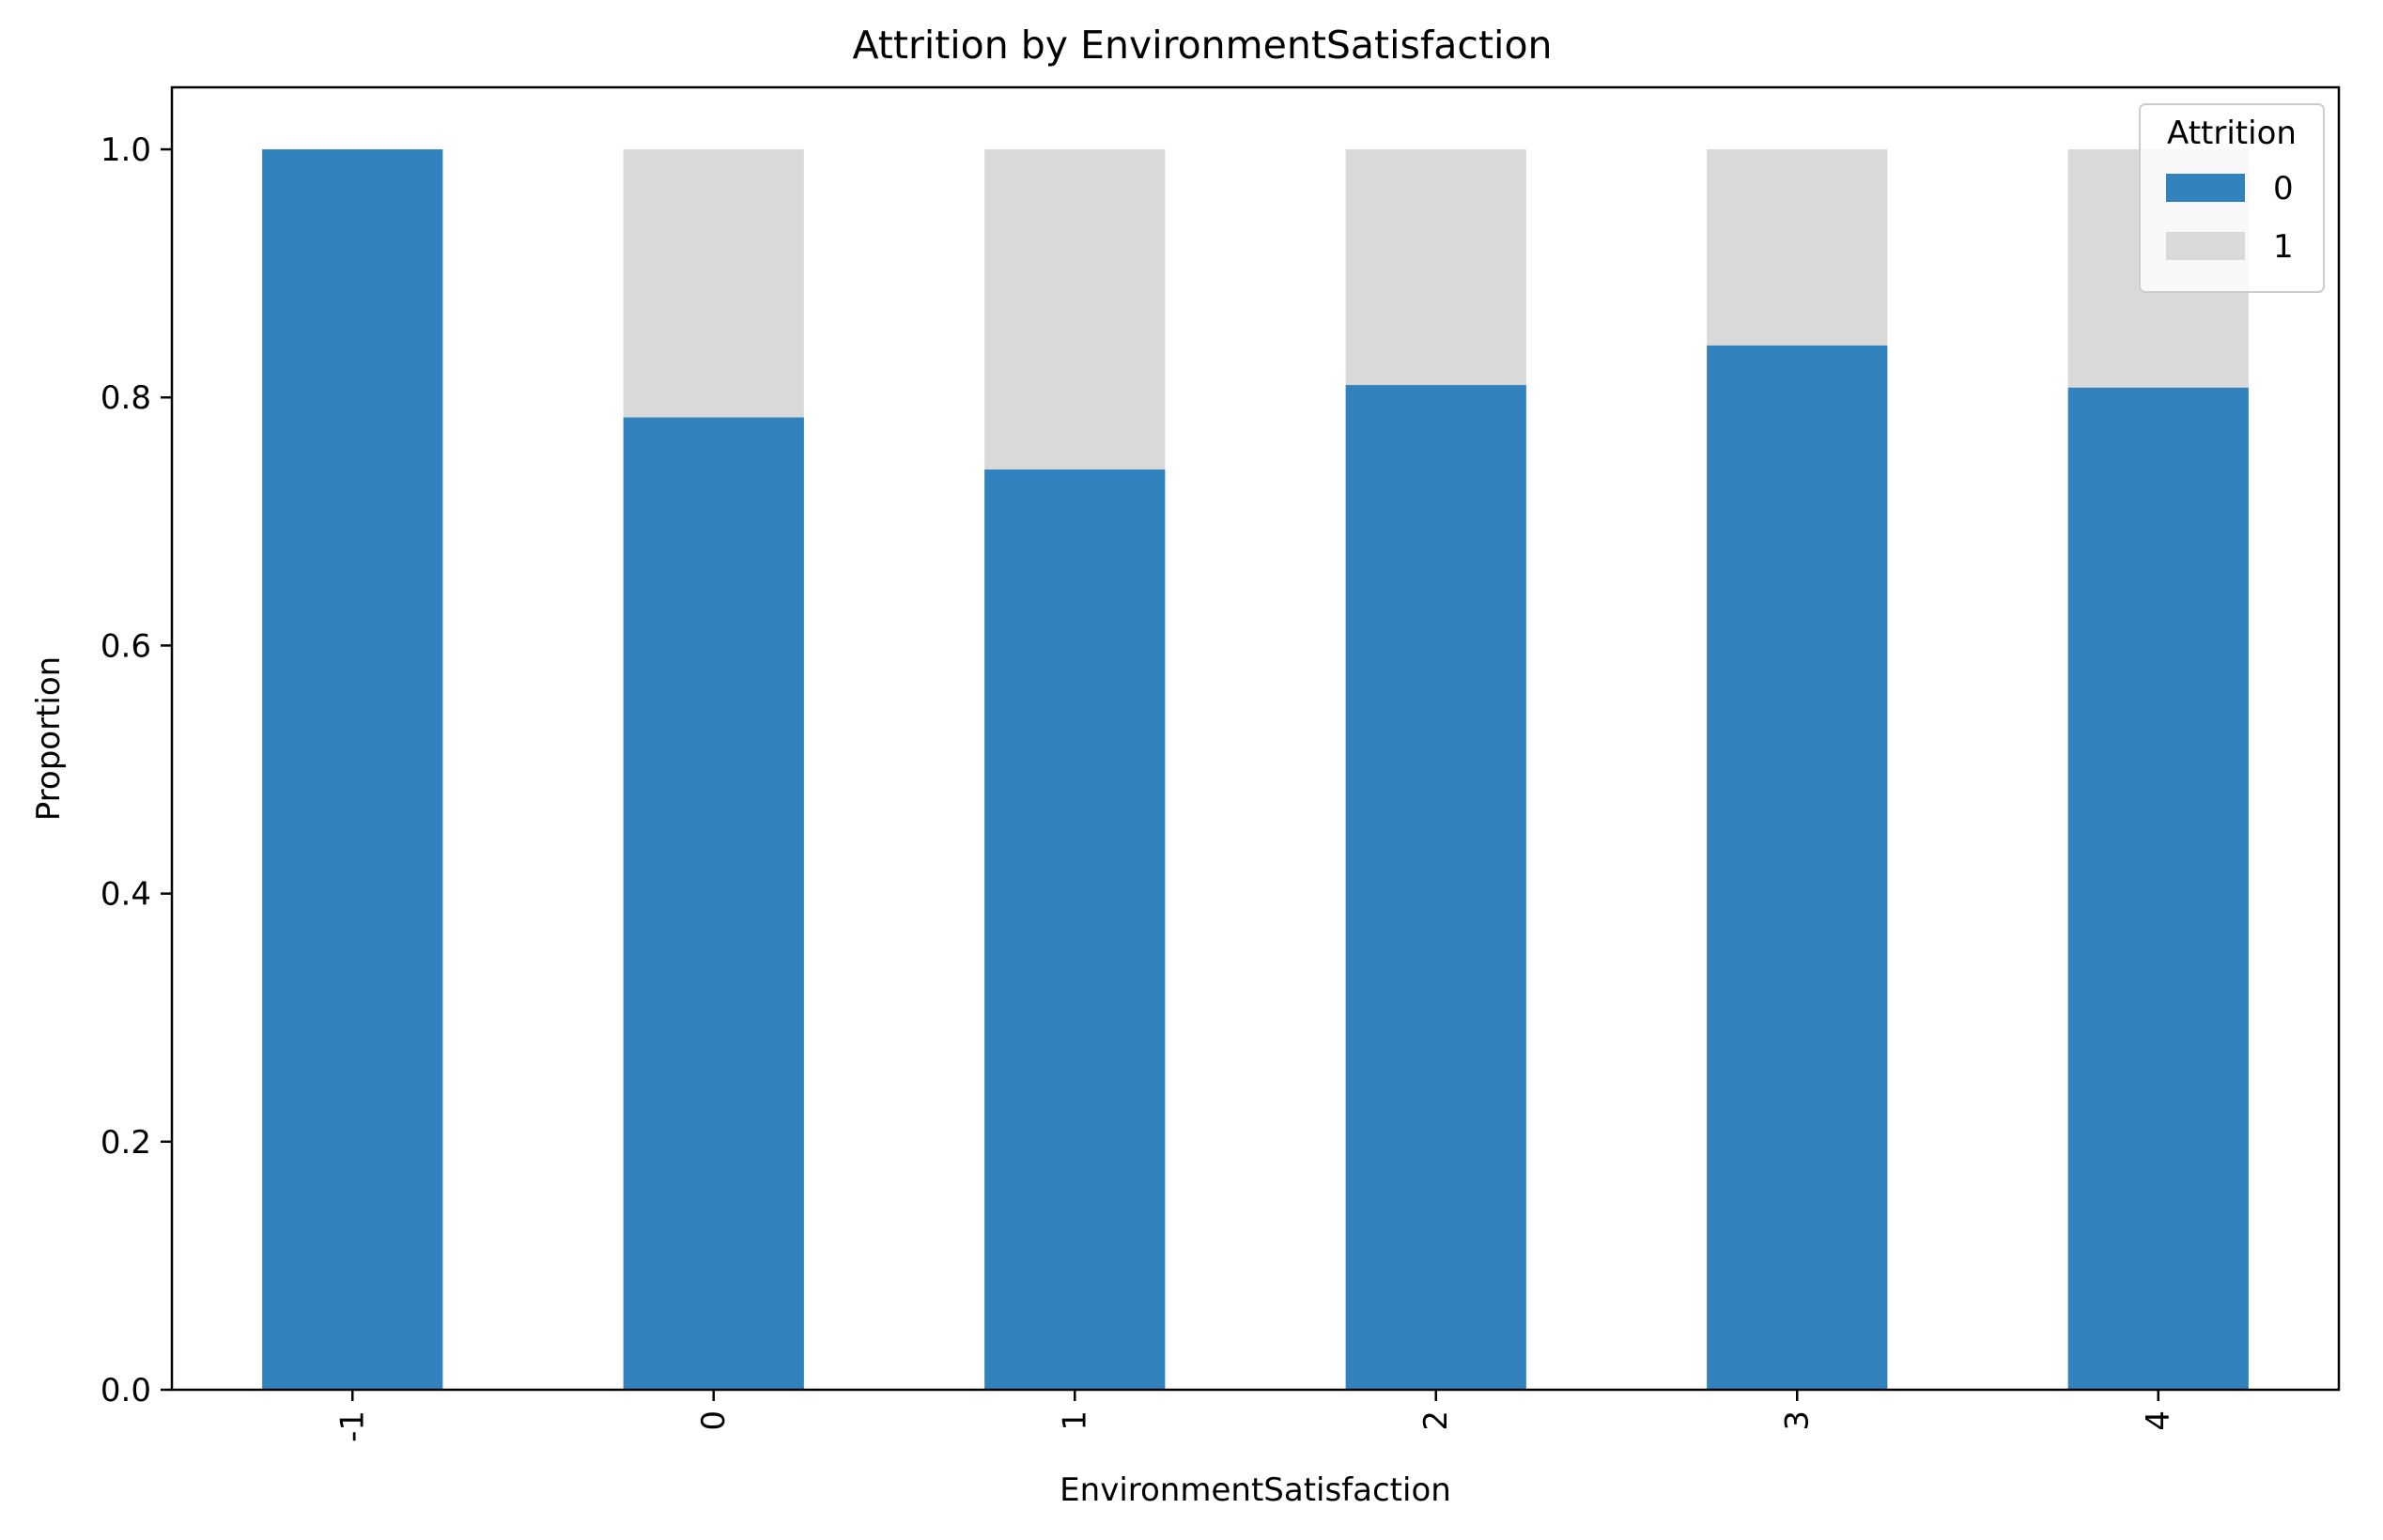  What do you see at coordinates (2283, 247) in the screenshot?
I see `legend-label-1: 1` at bounding box center [2283, 247].